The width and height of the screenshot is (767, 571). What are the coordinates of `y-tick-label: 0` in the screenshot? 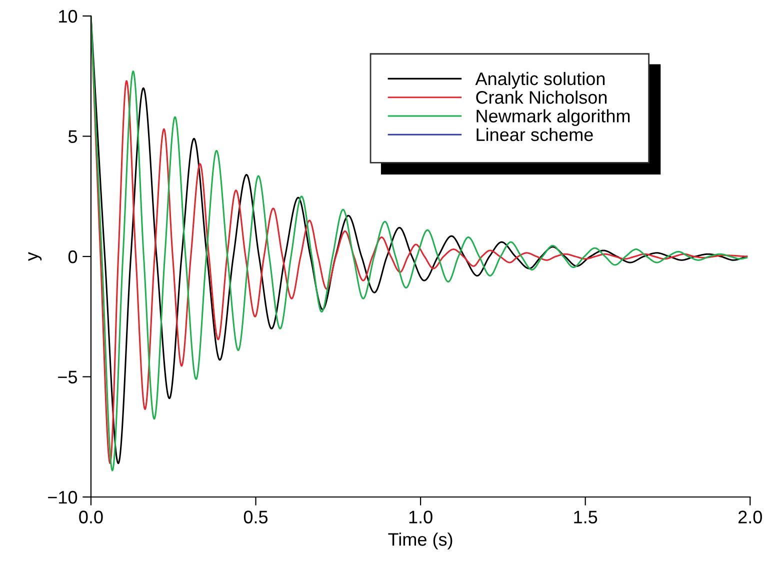 It's located at (73, 257).